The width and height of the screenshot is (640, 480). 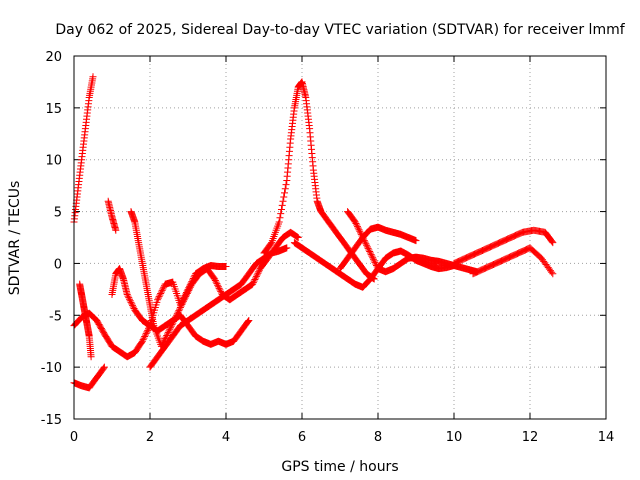 I want to click on series-sat-j, so click(x=374, y=265).